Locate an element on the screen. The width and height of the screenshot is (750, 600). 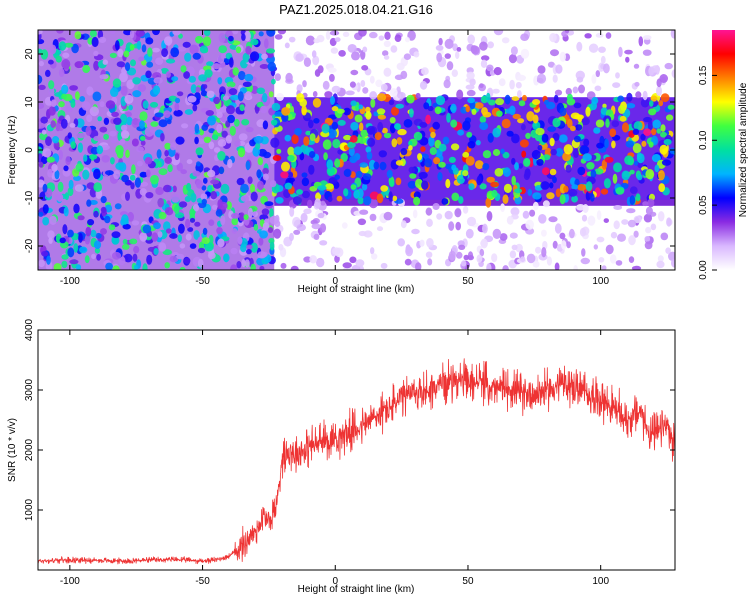
x-tick-label: 100 is located at coordinates (600, 581).